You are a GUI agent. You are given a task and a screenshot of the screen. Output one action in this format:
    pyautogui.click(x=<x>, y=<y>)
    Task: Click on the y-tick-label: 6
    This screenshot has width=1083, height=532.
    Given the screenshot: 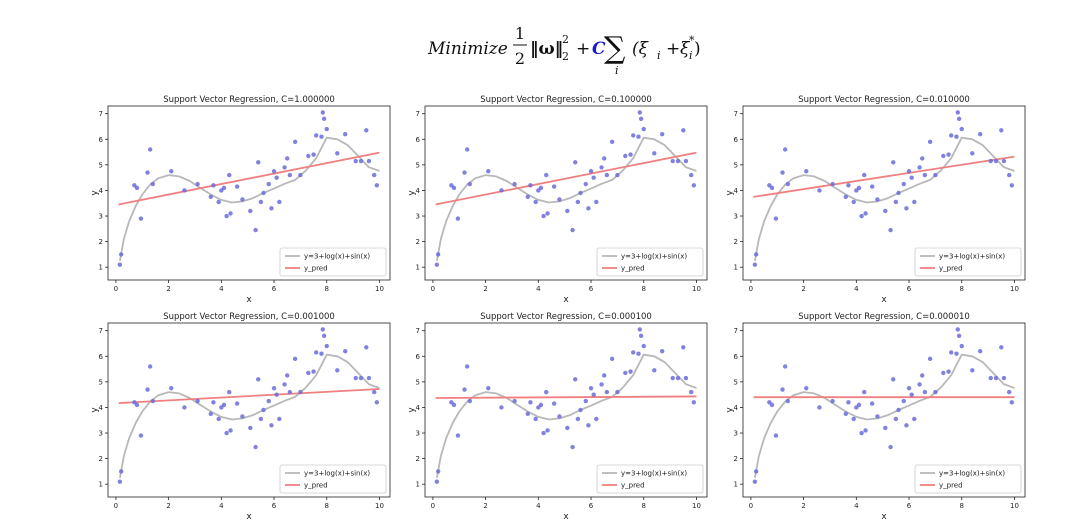 What is the action you would take?
    pyautogui.click(x=736, y=357)
    